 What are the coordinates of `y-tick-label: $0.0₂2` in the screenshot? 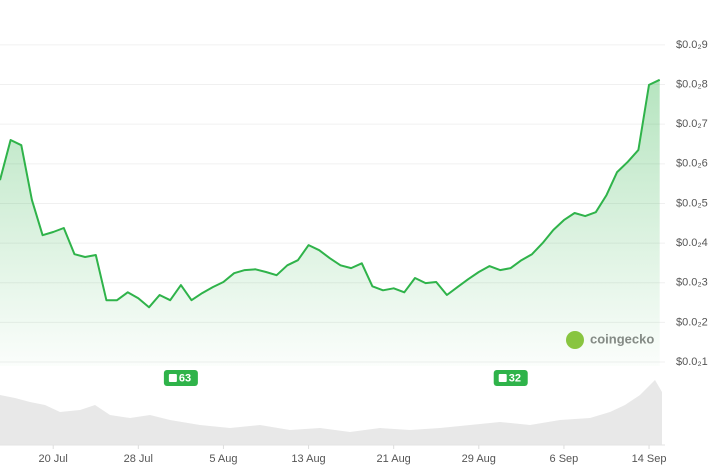 It's located at (692, 322).